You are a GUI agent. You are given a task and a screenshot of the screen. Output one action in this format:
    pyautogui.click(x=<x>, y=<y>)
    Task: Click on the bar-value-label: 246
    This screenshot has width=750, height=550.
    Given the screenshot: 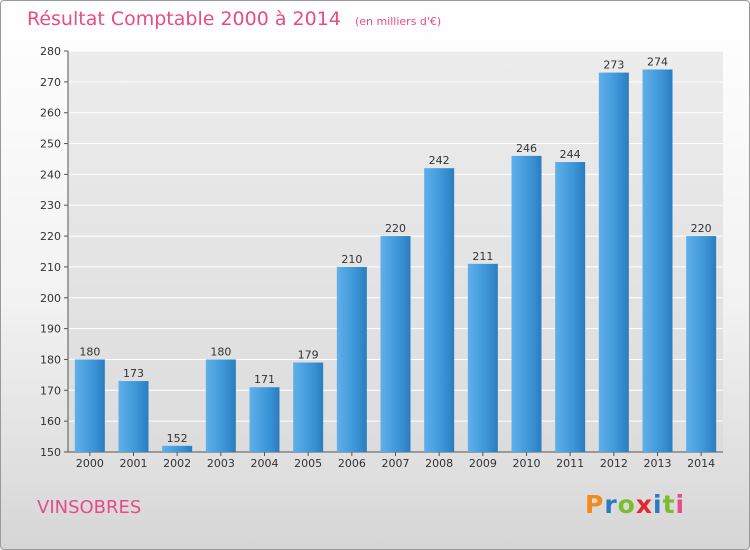 What is the action you would take?
    pyautogui.click(x=526, y=148)
    